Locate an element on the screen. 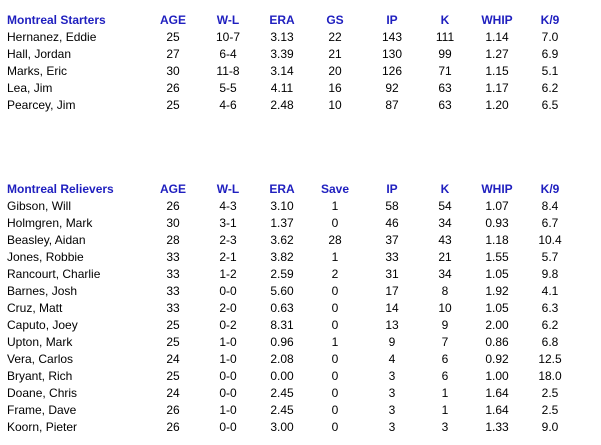  player-name: Jones, Robbie is located at coordinates (45, 257).